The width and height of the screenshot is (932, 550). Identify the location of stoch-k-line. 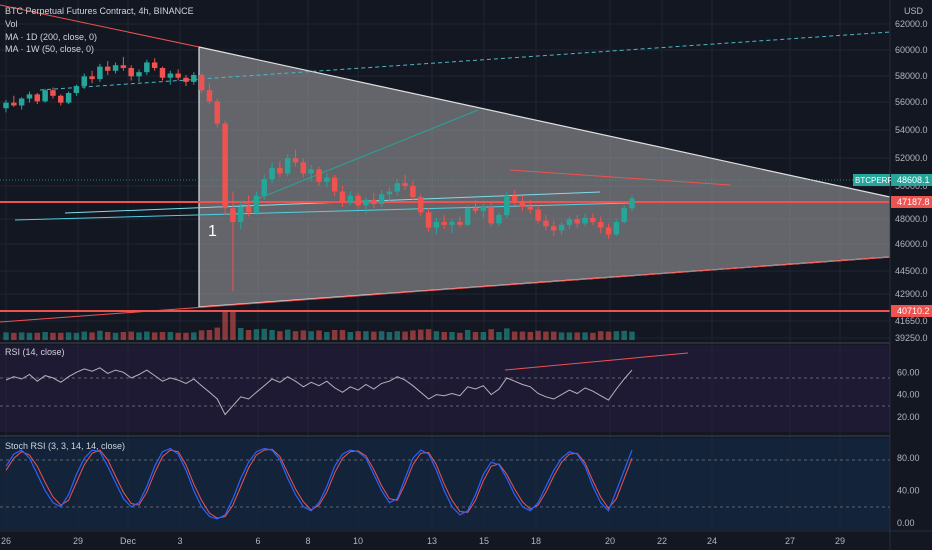
(319, 483).